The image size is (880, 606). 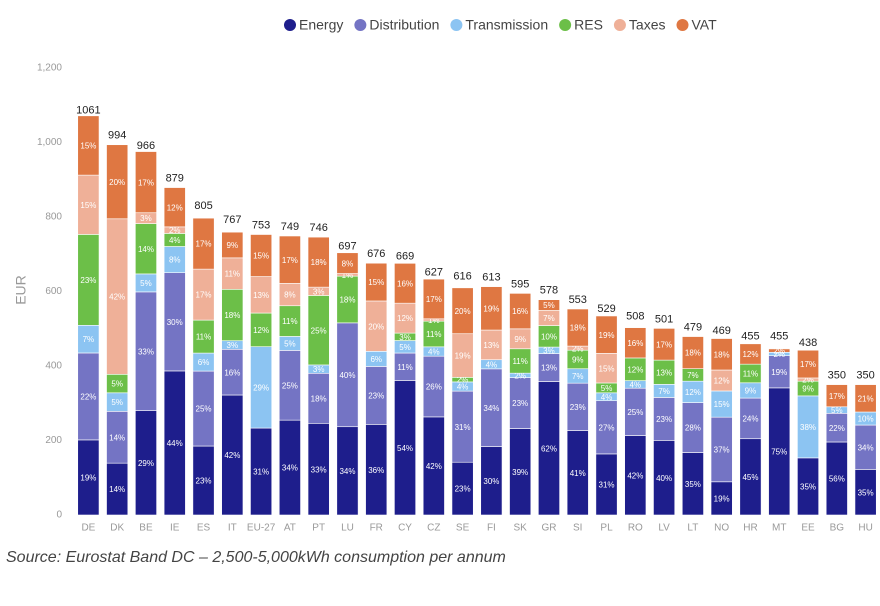 What do you see at coordinates (578, 360) in the screenshot?
I see `segment-label: 9%` at bounding box center [578, 360].